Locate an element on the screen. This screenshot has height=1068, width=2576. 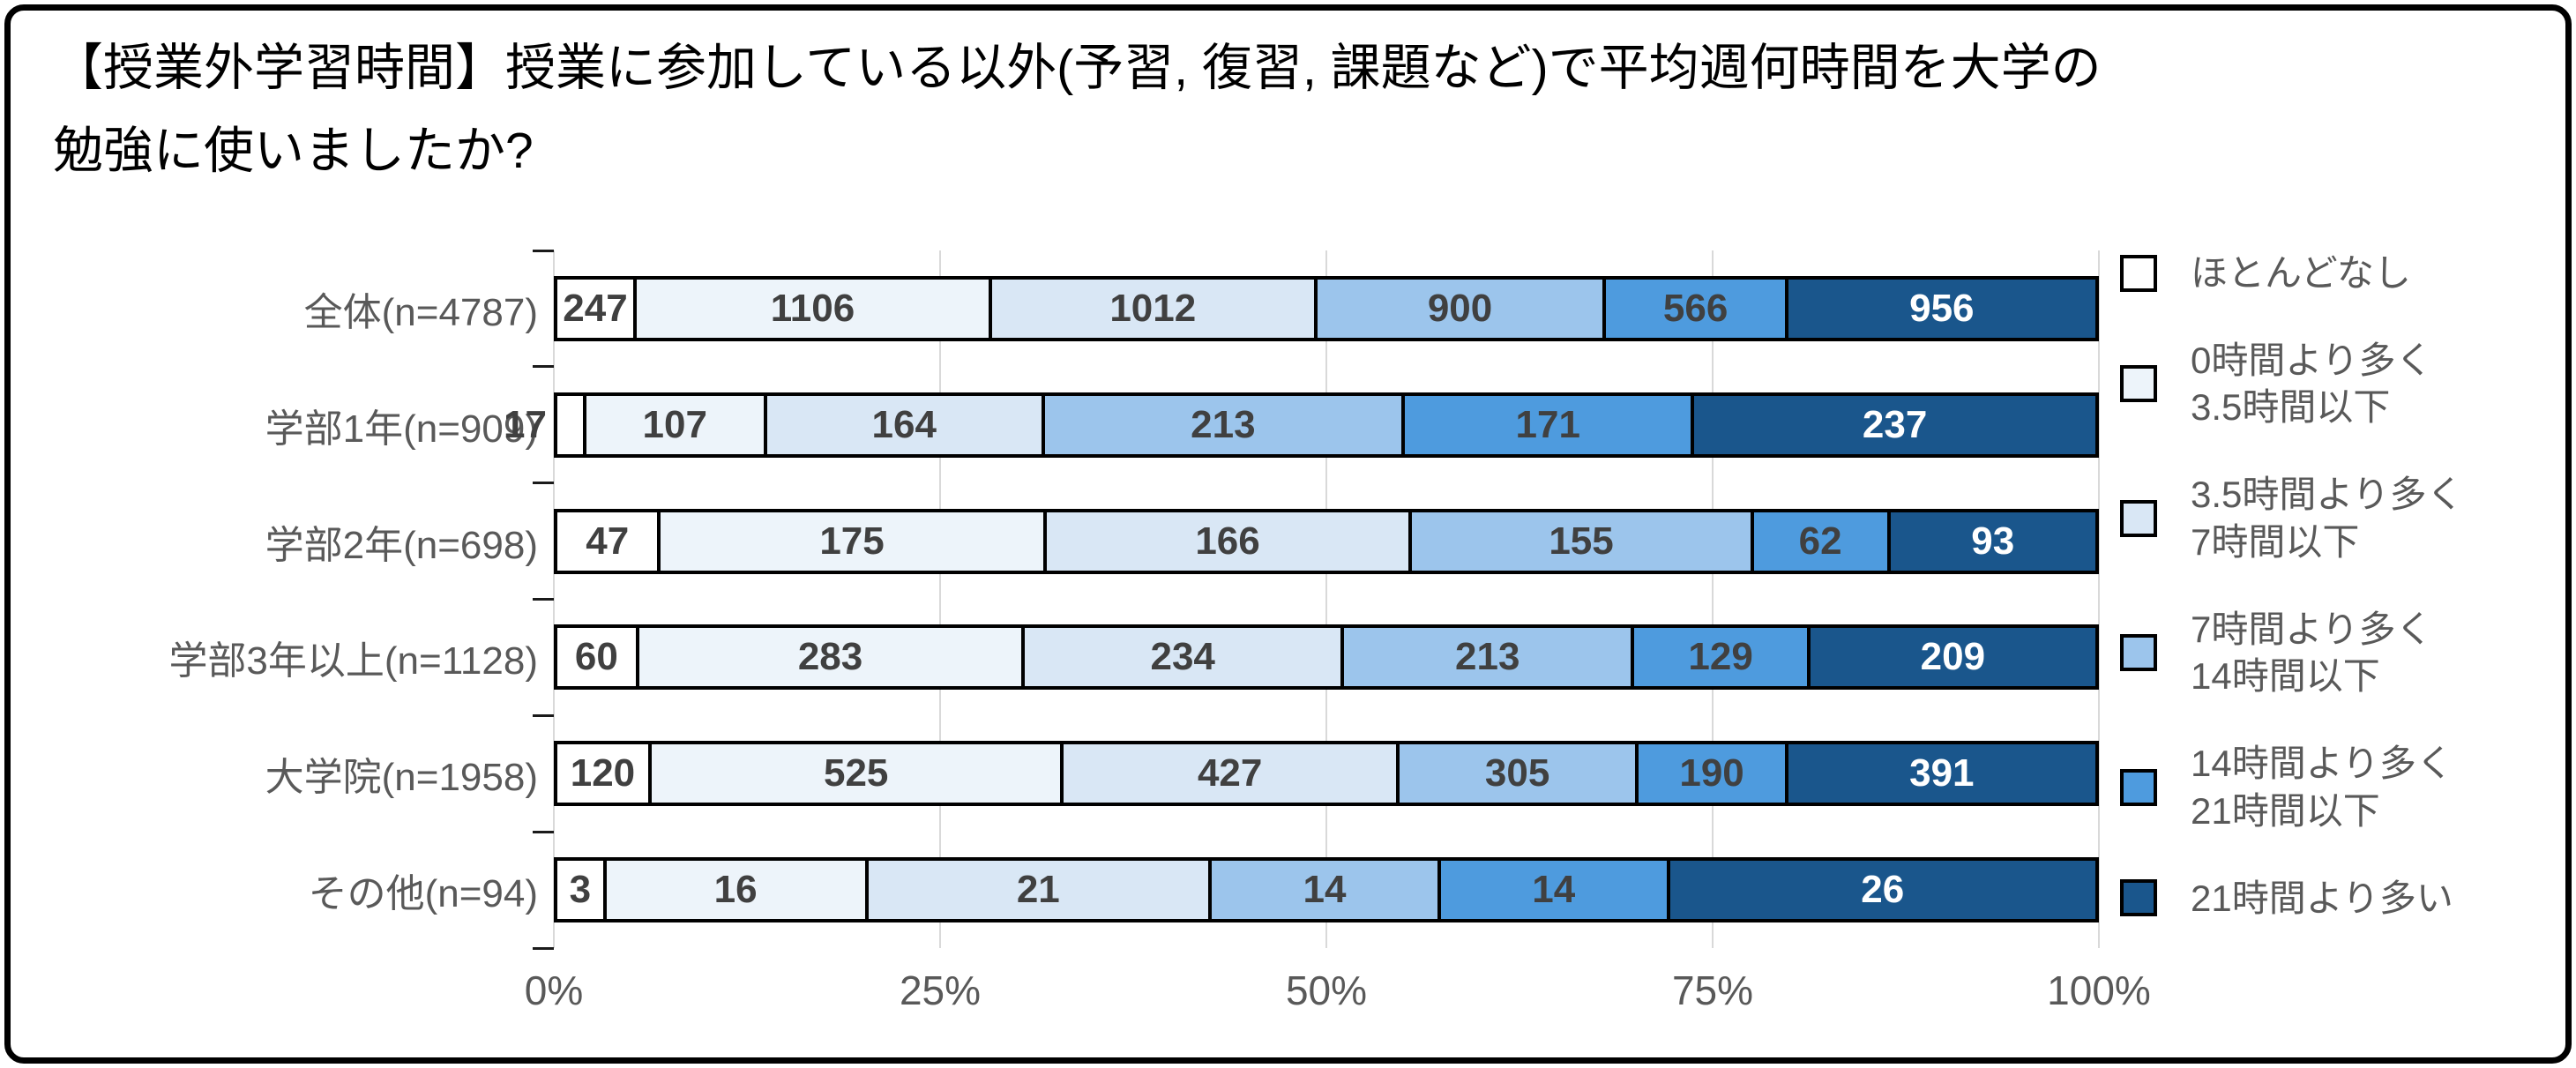
bar-segment: 237 is located at coordinates (1894, 424).